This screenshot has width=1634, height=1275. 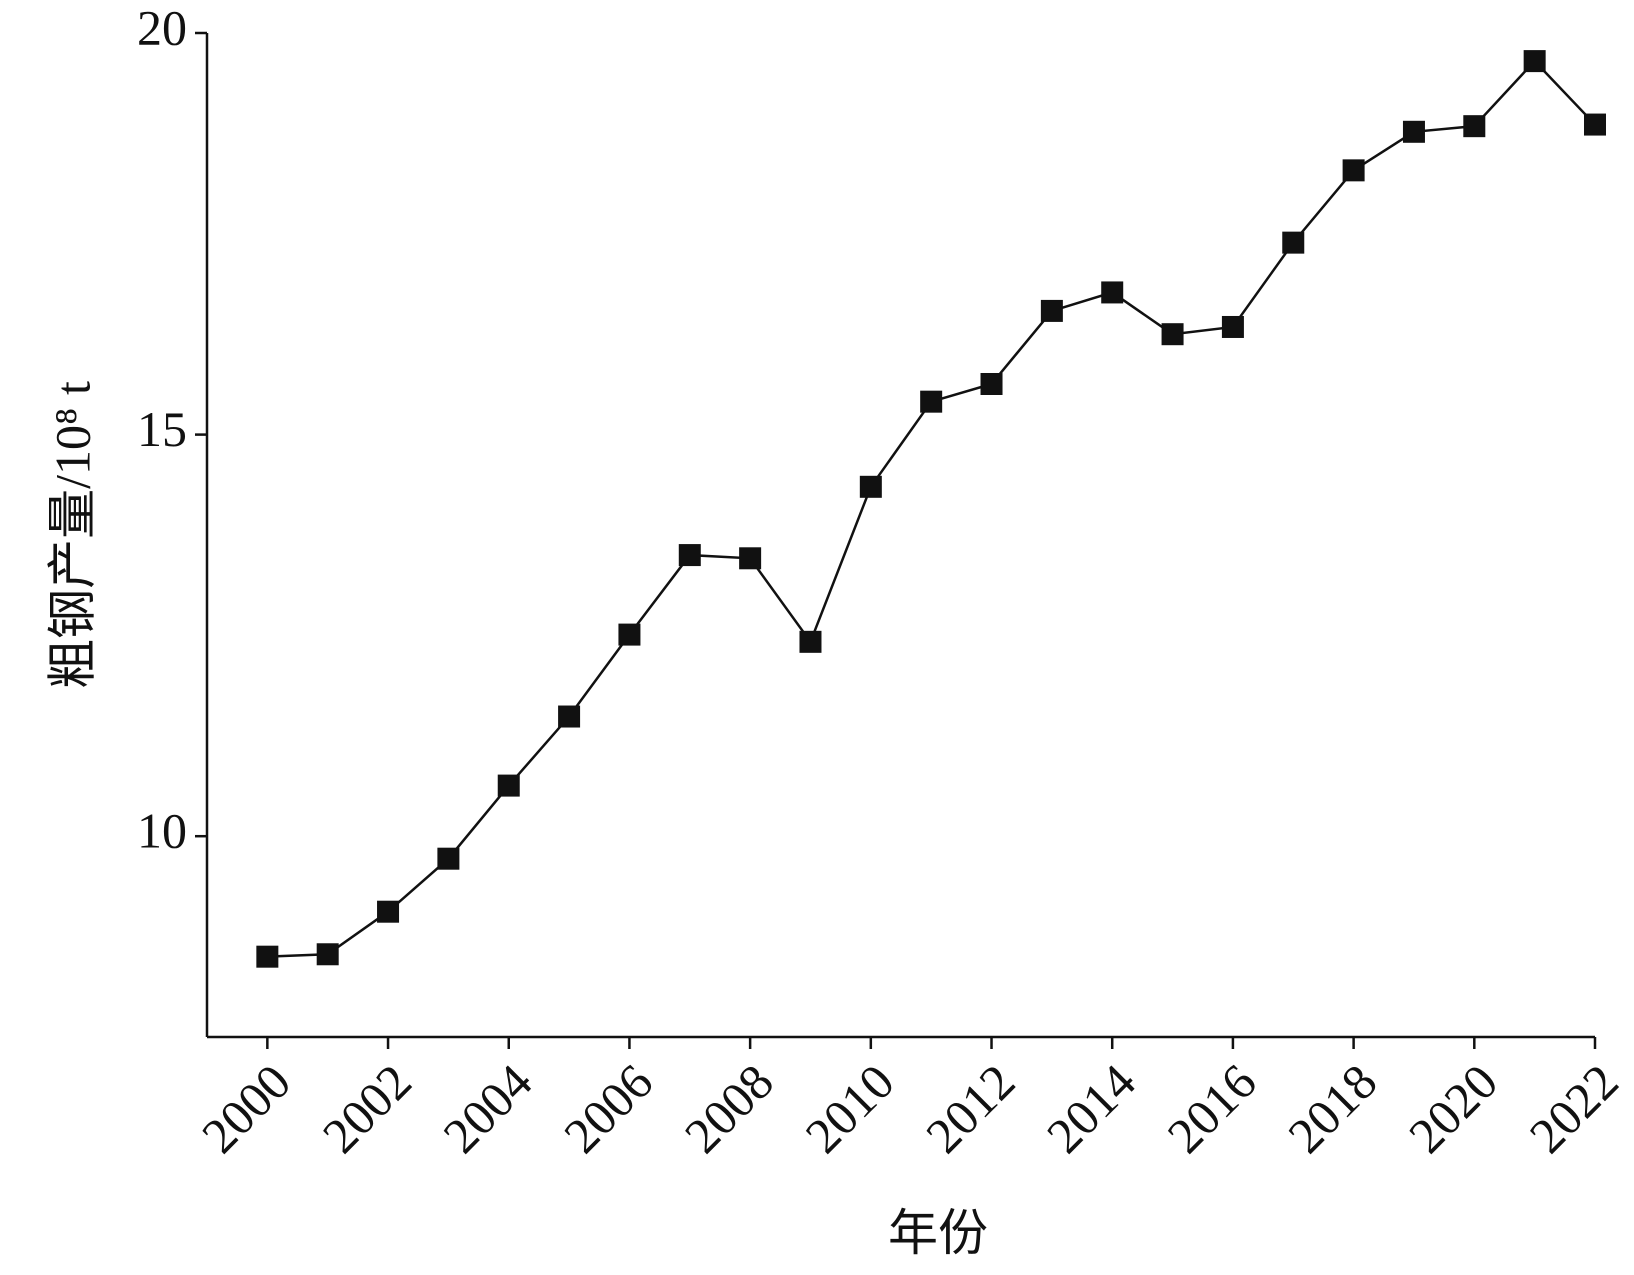 I want to click on y-tick-label: 10, so click(x=162, y=831).